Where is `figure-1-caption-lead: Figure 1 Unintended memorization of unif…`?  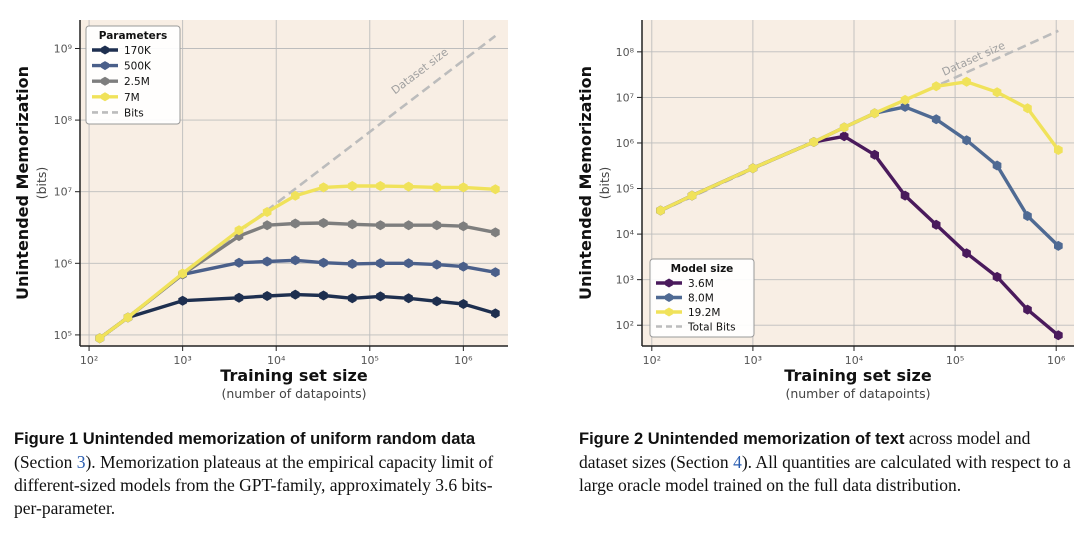
figure-1-caption-lead: Figure 1 Unintended memorization of unif… is located at coordinates (245, 439).